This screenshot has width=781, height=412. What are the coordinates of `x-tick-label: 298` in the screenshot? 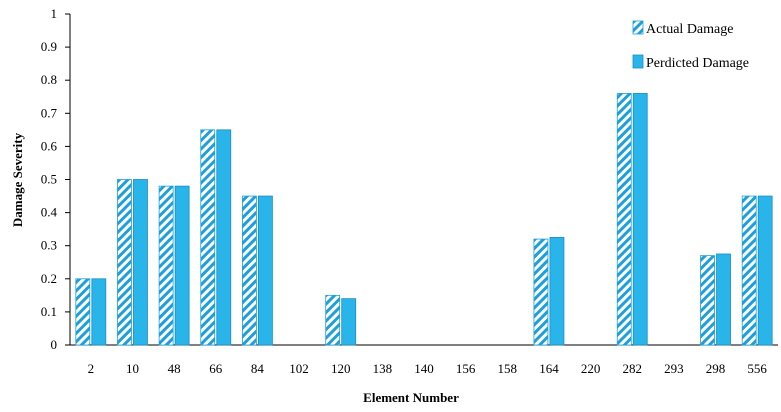 It's located at (716, 368).